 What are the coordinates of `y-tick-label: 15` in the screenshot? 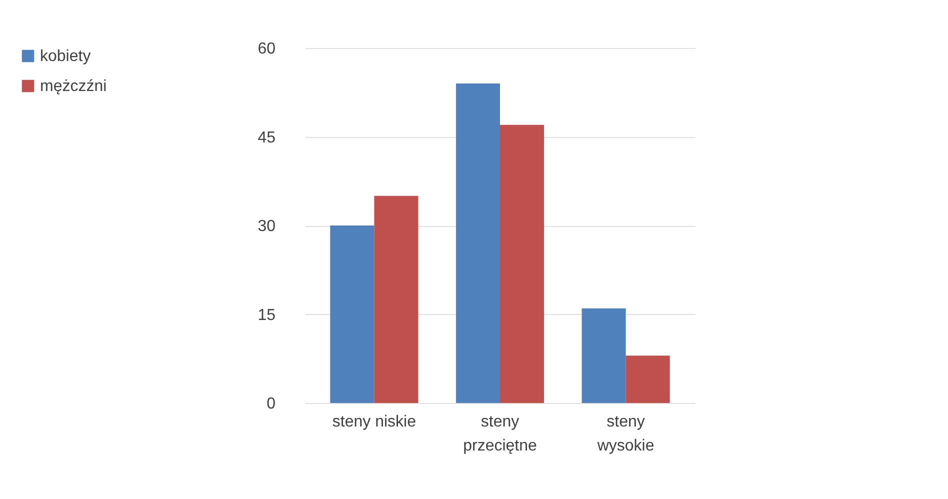 It's located at (267, 315).